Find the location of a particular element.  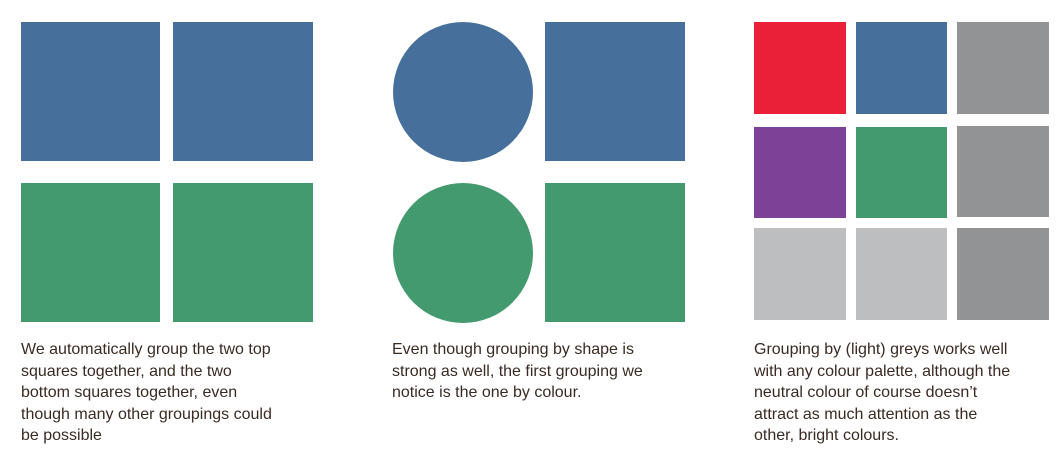

red-square is located at coordinates (800, 68).